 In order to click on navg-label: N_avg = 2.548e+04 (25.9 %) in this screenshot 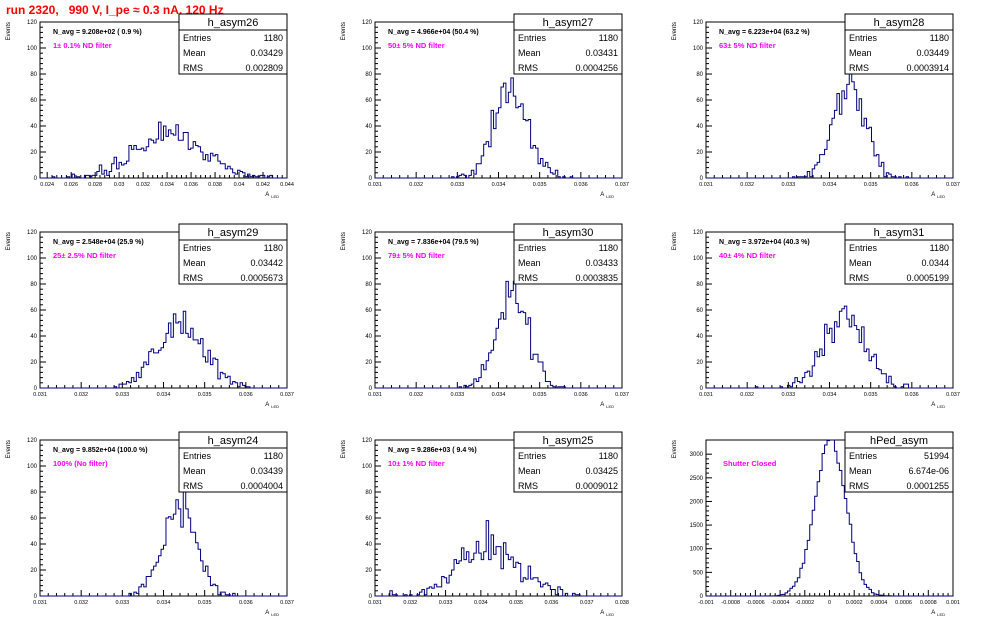, I will do `click(98, 242)`.